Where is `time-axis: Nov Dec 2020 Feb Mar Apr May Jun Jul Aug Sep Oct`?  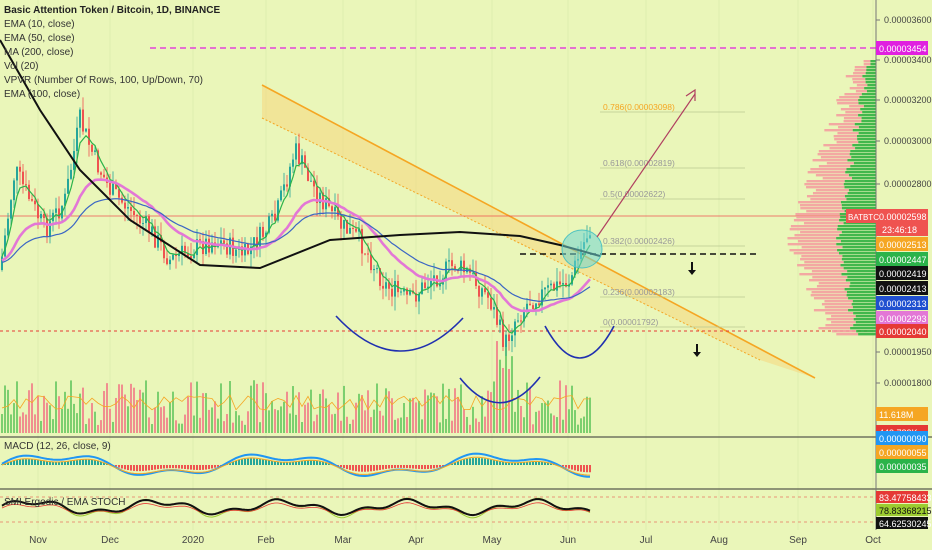
time-axis: Nov Dec 2020 Feb Mar Apr May Jun Jul Aug Sep Oct is located at coordinates (466, 540).